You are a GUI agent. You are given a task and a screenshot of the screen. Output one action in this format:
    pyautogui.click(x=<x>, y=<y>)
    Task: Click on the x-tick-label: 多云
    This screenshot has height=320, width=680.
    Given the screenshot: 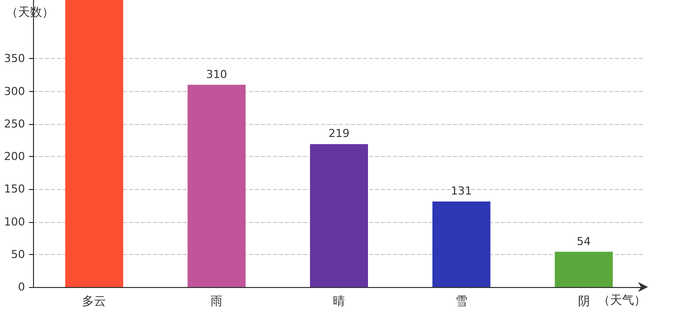 What is the action you would take?
    pyautogui.click(x=94, y=301)
    